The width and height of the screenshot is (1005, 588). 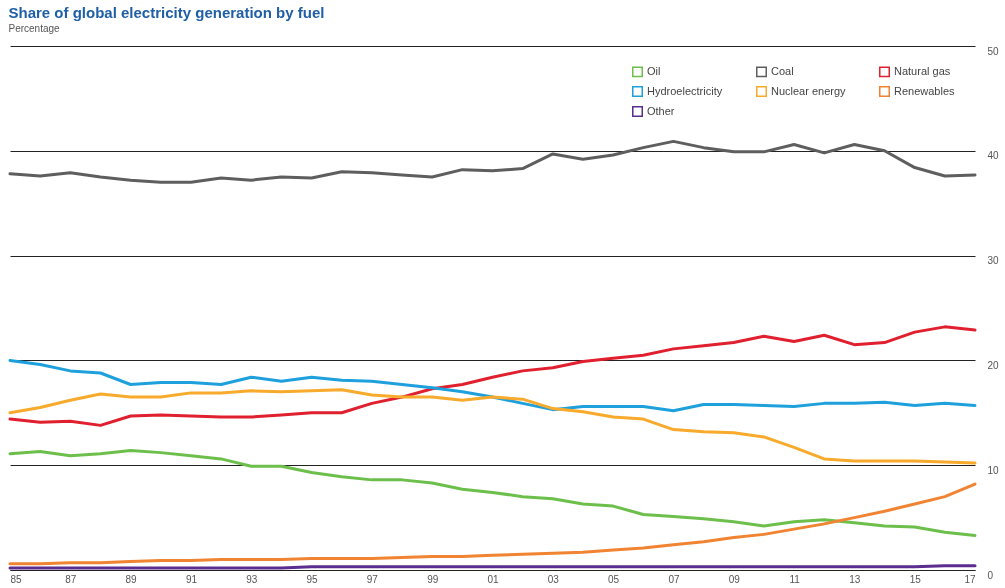 I want to click on legend-label: Oil, so click(x=654, y=70).